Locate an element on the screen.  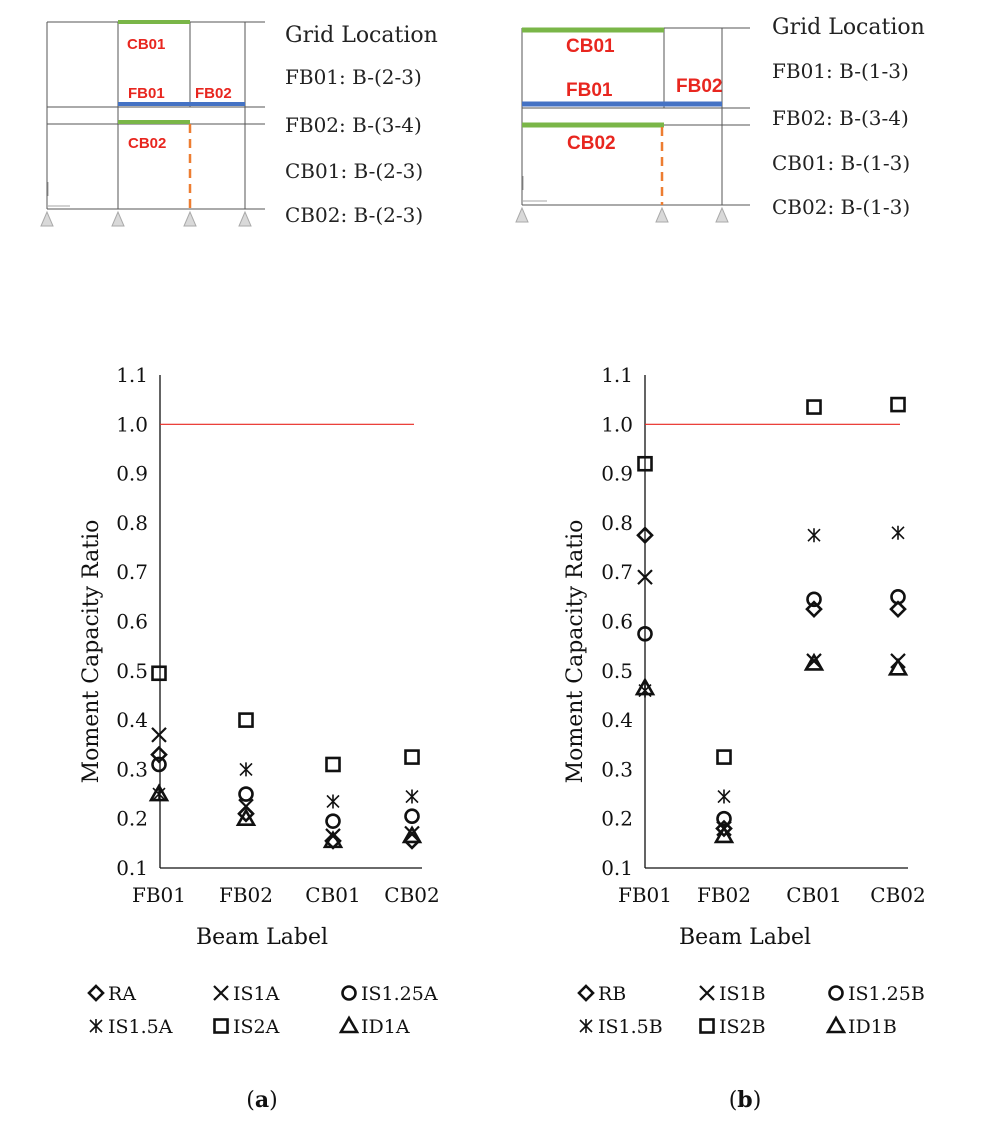
y-tick-label: 0.6 is located at coordinates (617, 622).